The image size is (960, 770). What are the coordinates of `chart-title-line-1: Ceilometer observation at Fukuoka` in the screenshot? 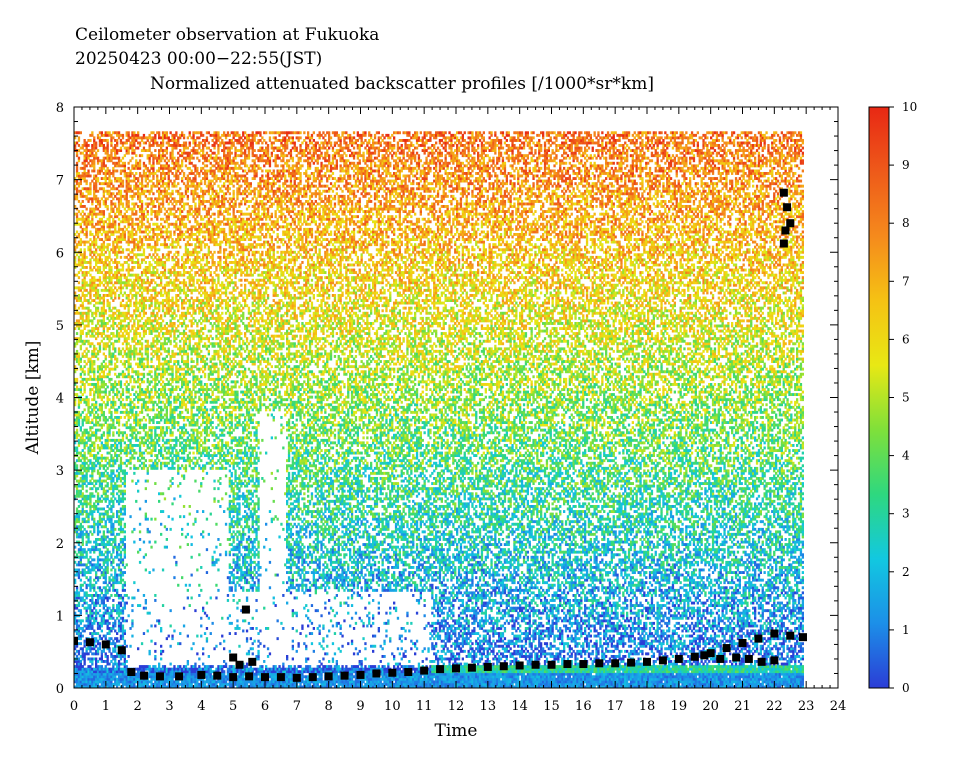 It's located at (227, 35).